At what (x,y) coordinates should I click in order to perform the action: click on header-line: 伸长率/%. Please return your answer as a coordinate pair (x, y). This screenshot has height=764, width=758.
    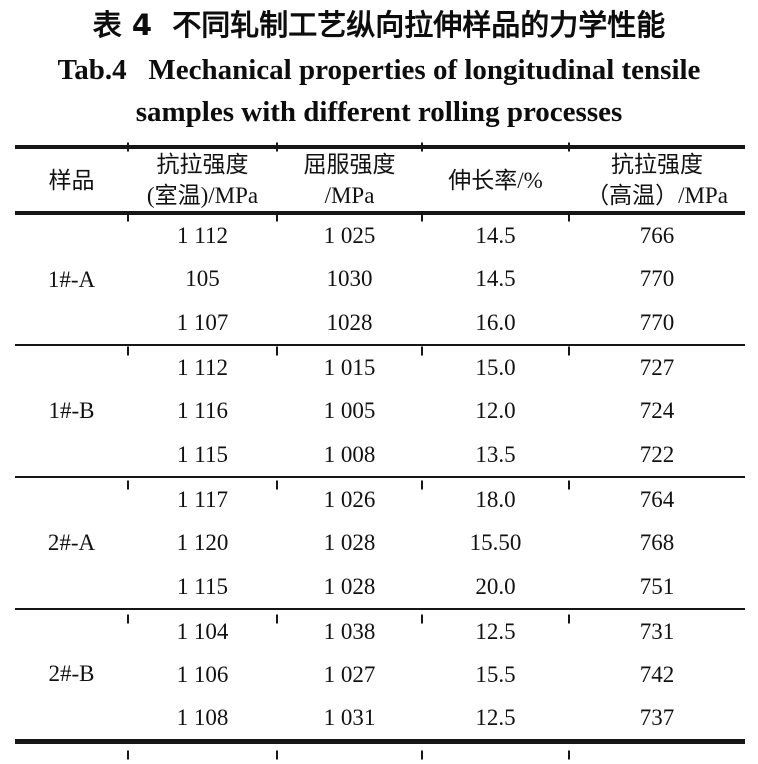
    Looking at the image, I should click on (495, 180).